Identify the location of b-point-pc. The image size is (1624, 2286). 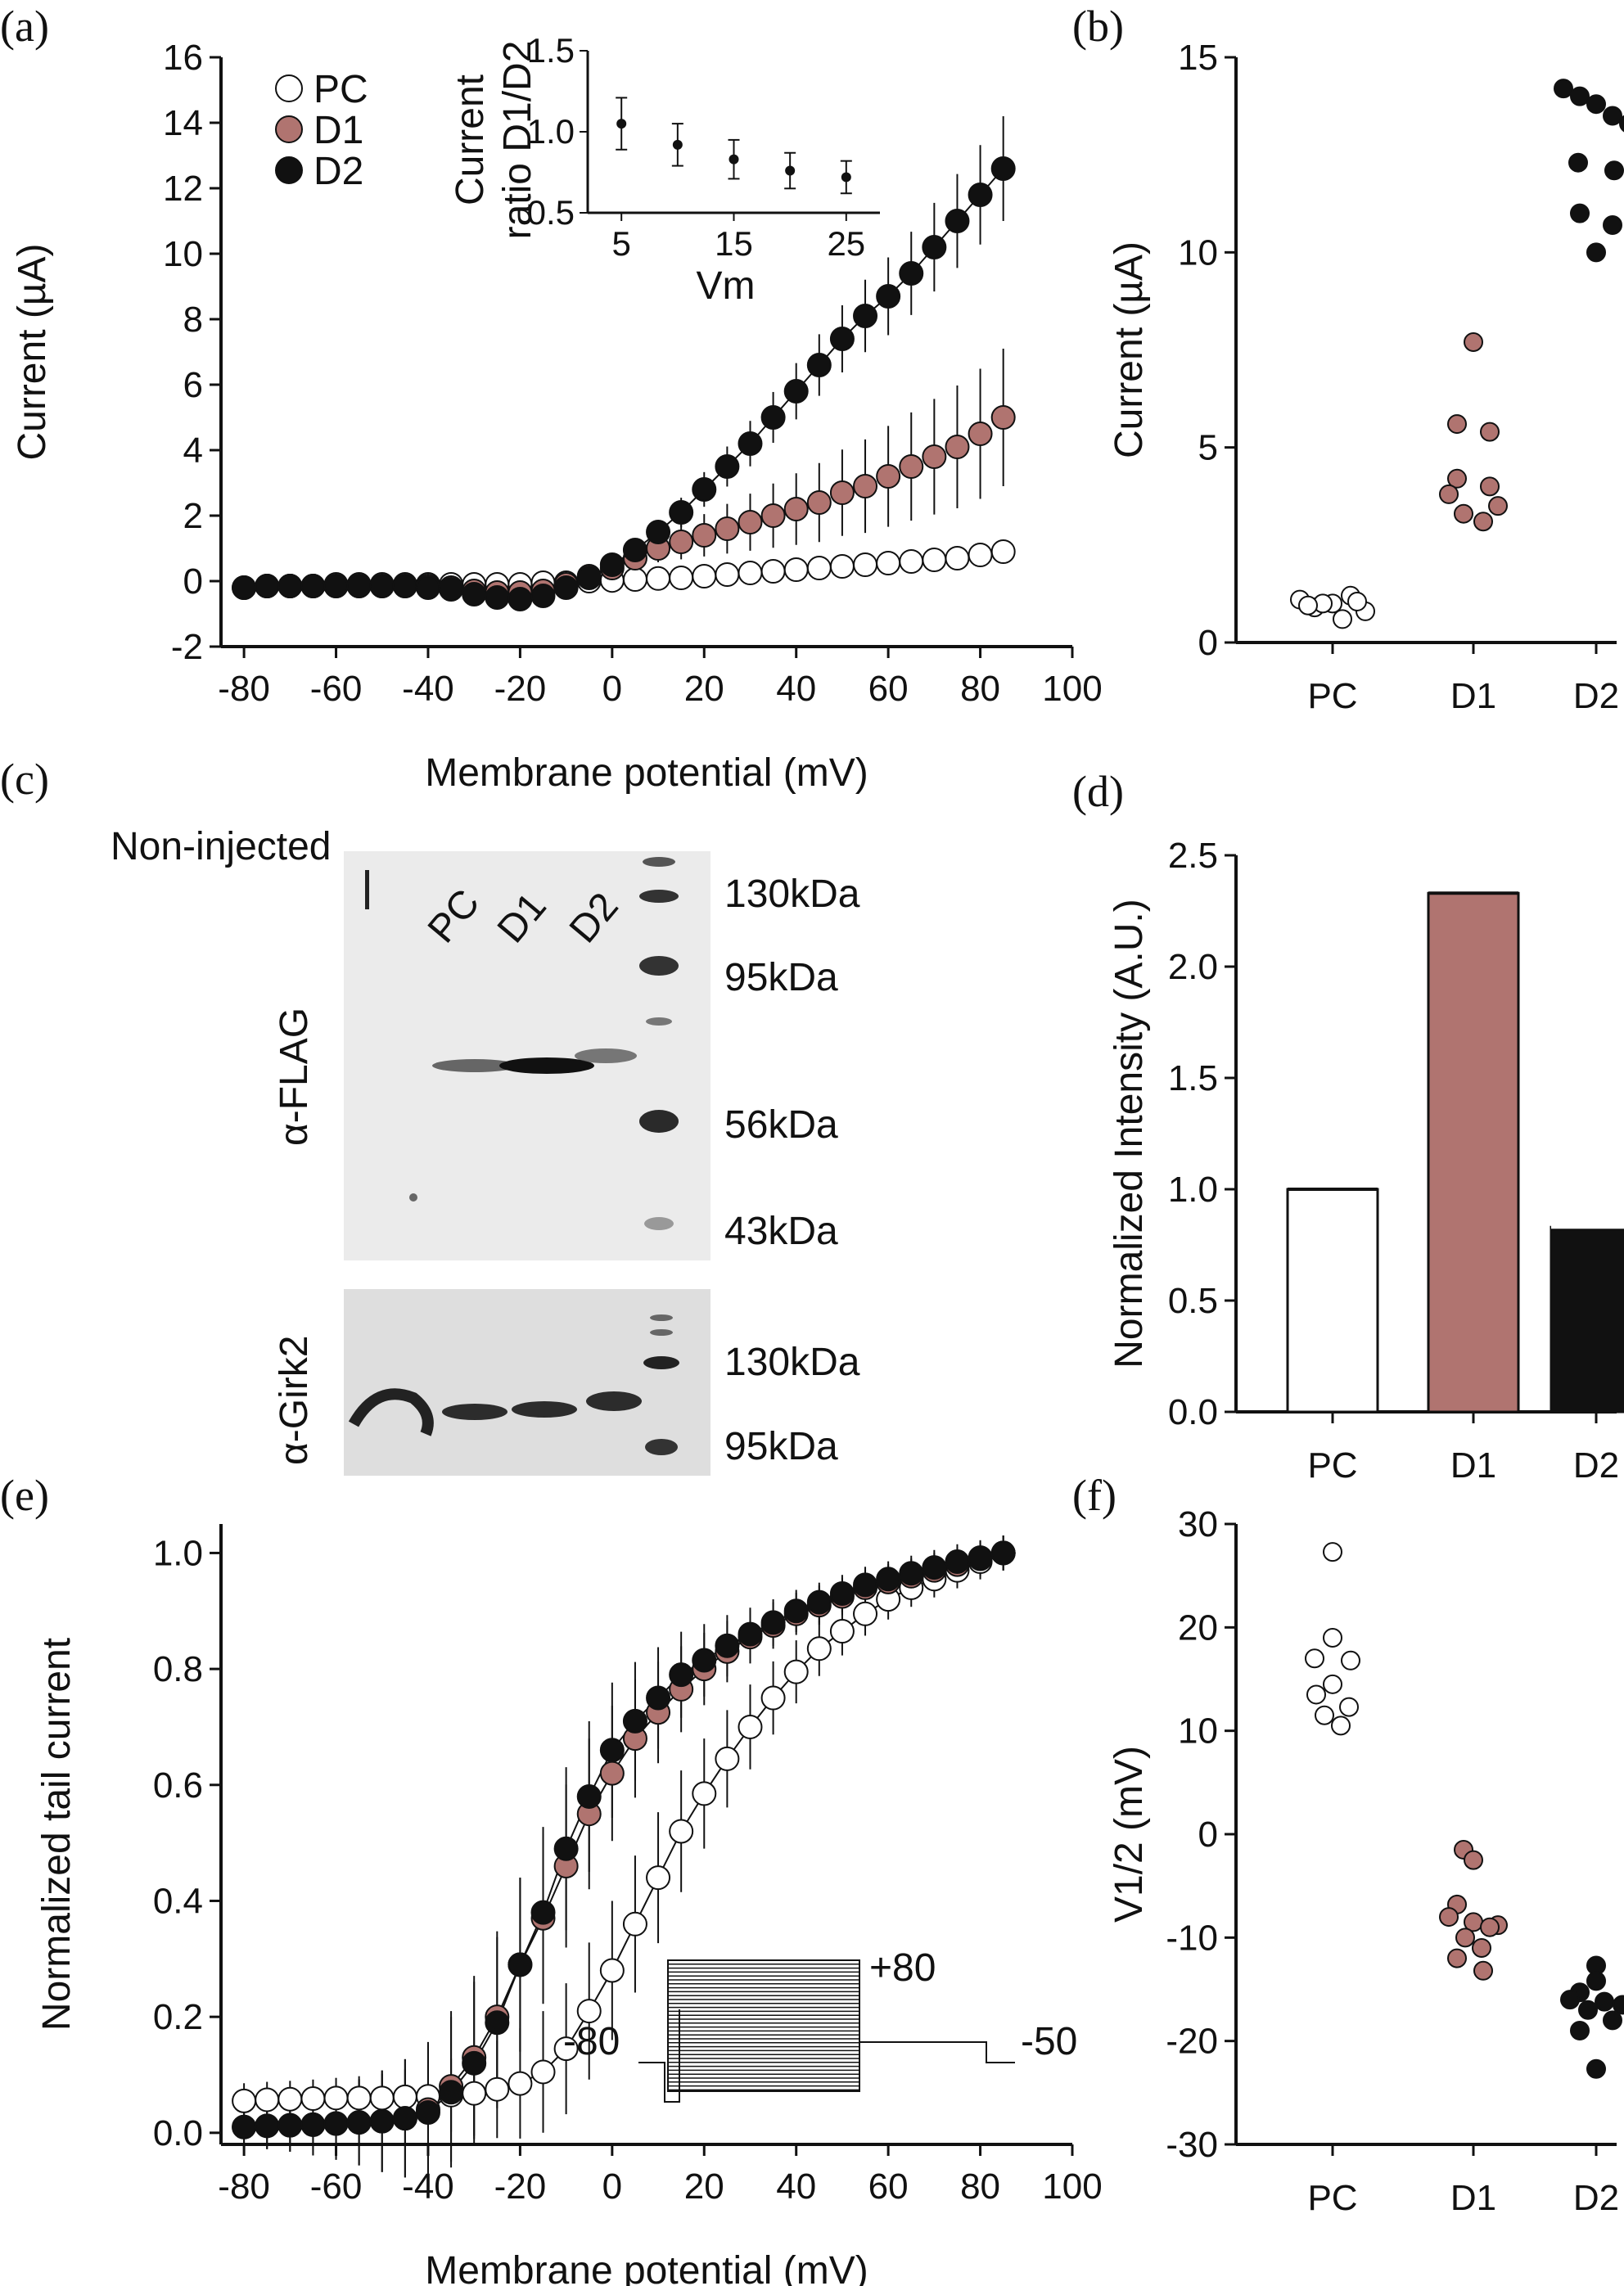
(1357, 601).